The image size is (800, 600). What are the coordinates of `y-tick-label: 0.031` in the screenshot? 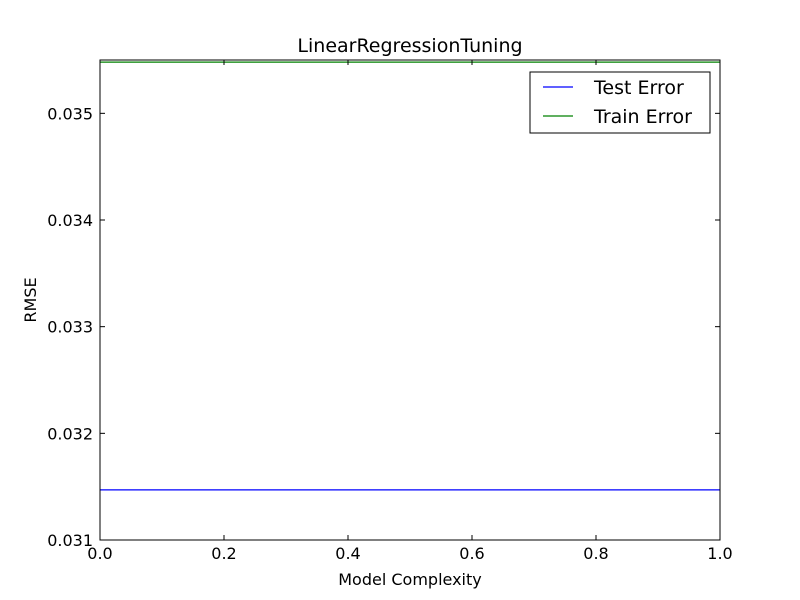 It's located at (70, 540).